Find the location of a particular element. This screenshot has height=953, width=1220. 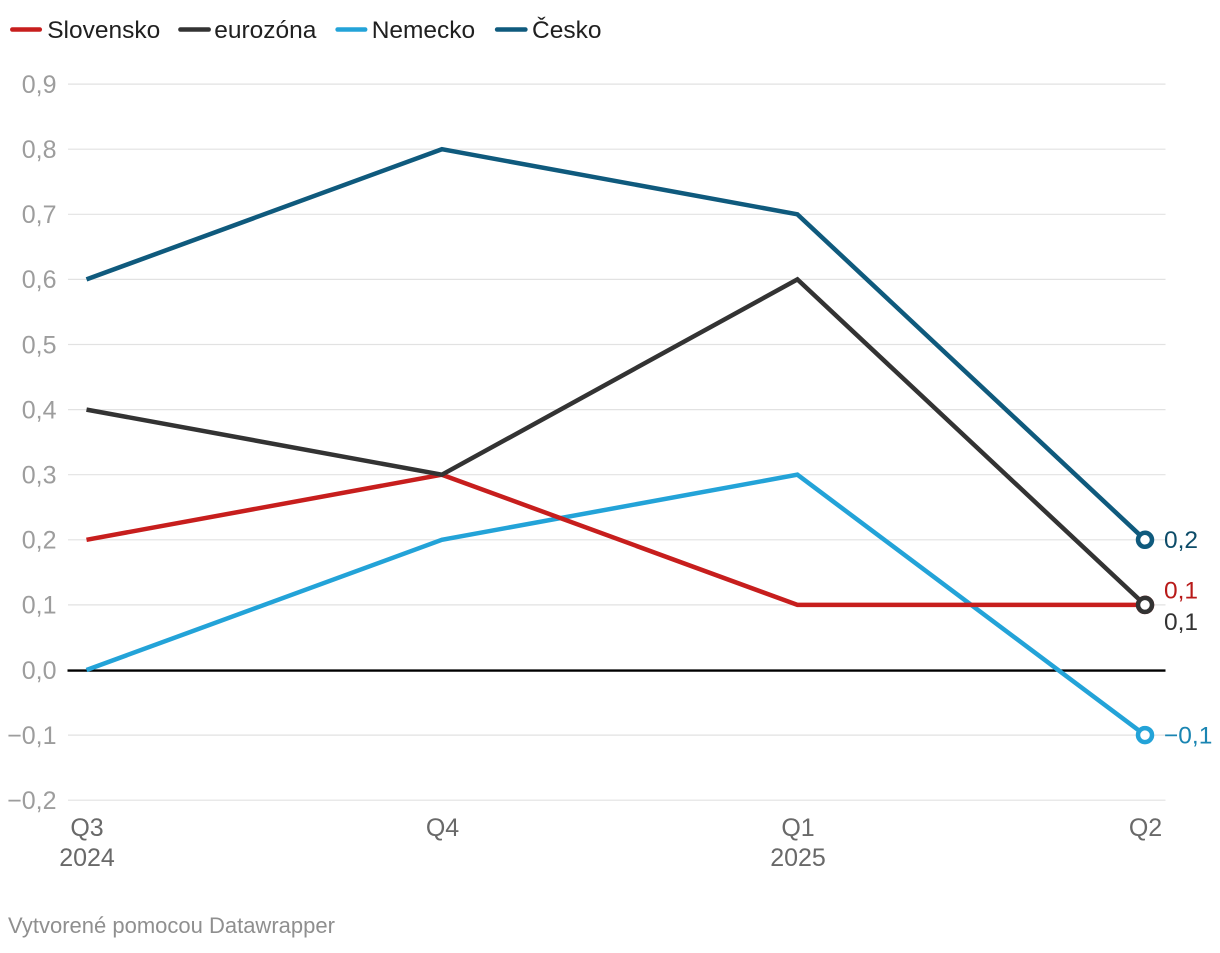

svg-text: 0,9 is located at coordinates (39, 85).